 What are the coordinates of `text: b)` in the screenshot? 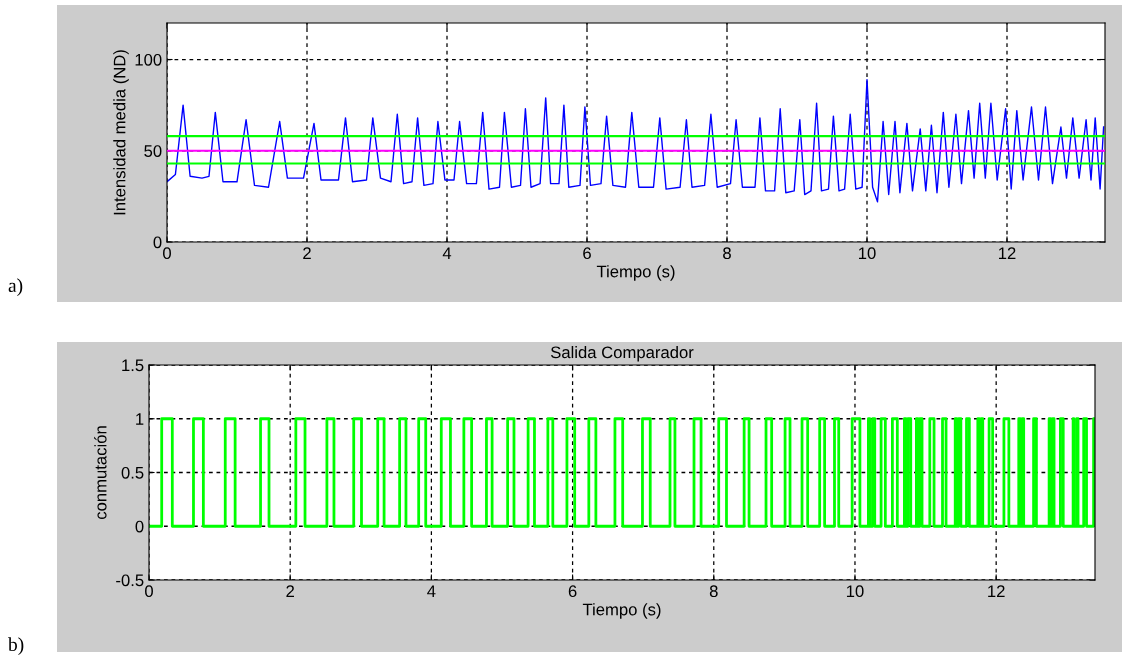 It's located at (16, 646).